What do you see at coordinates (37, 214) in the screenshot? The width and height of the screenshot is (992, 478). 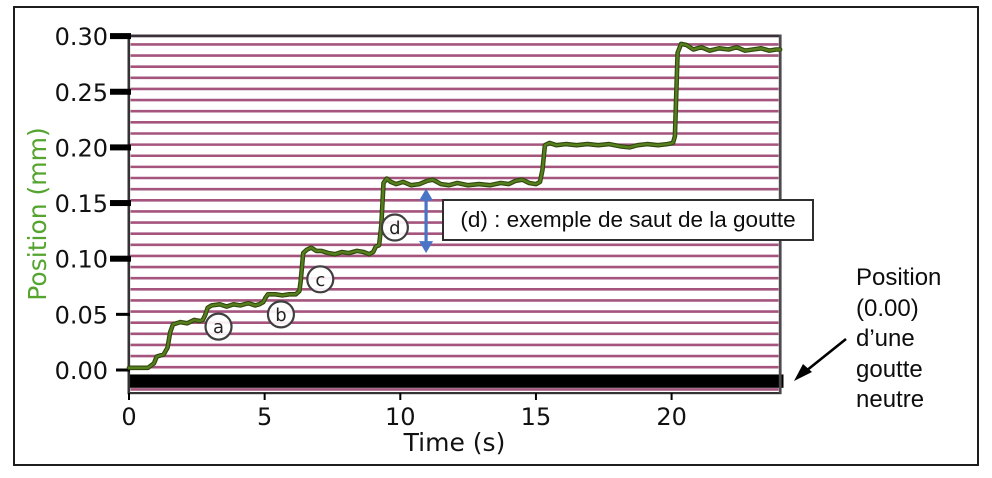 I see `y-axis-label: Position (mm)` at bounding box center [37, 214].